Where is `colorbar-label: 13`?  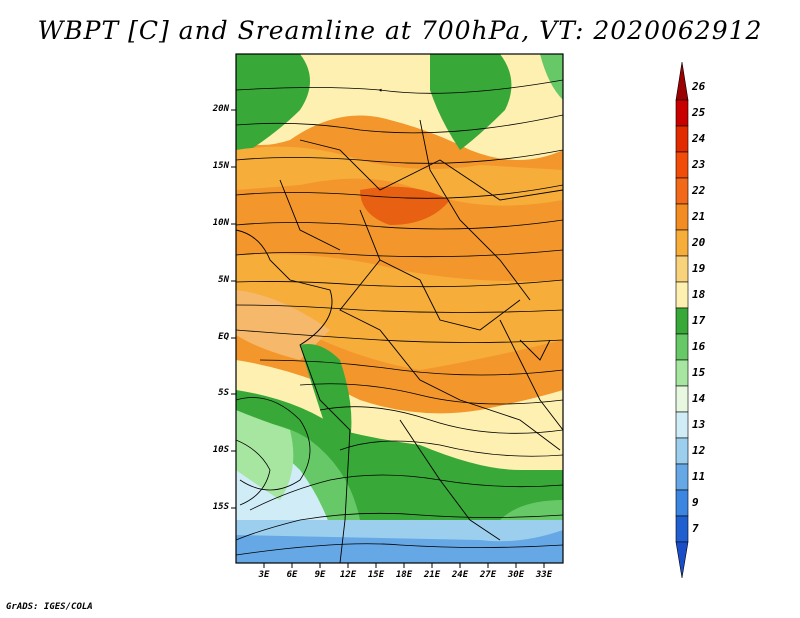 colorbar-label: 13 is located at coordinates (699, 424).